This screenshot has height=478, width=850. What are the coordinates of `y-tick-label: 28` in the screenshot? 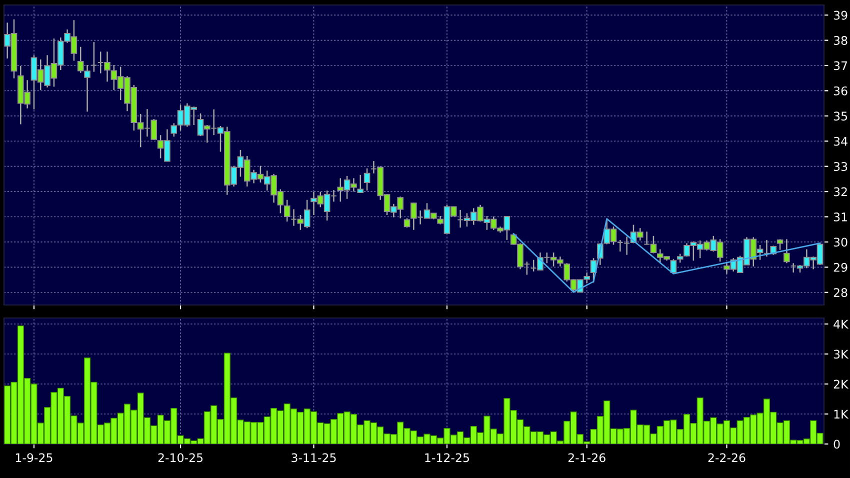 It's located at (841, 293).